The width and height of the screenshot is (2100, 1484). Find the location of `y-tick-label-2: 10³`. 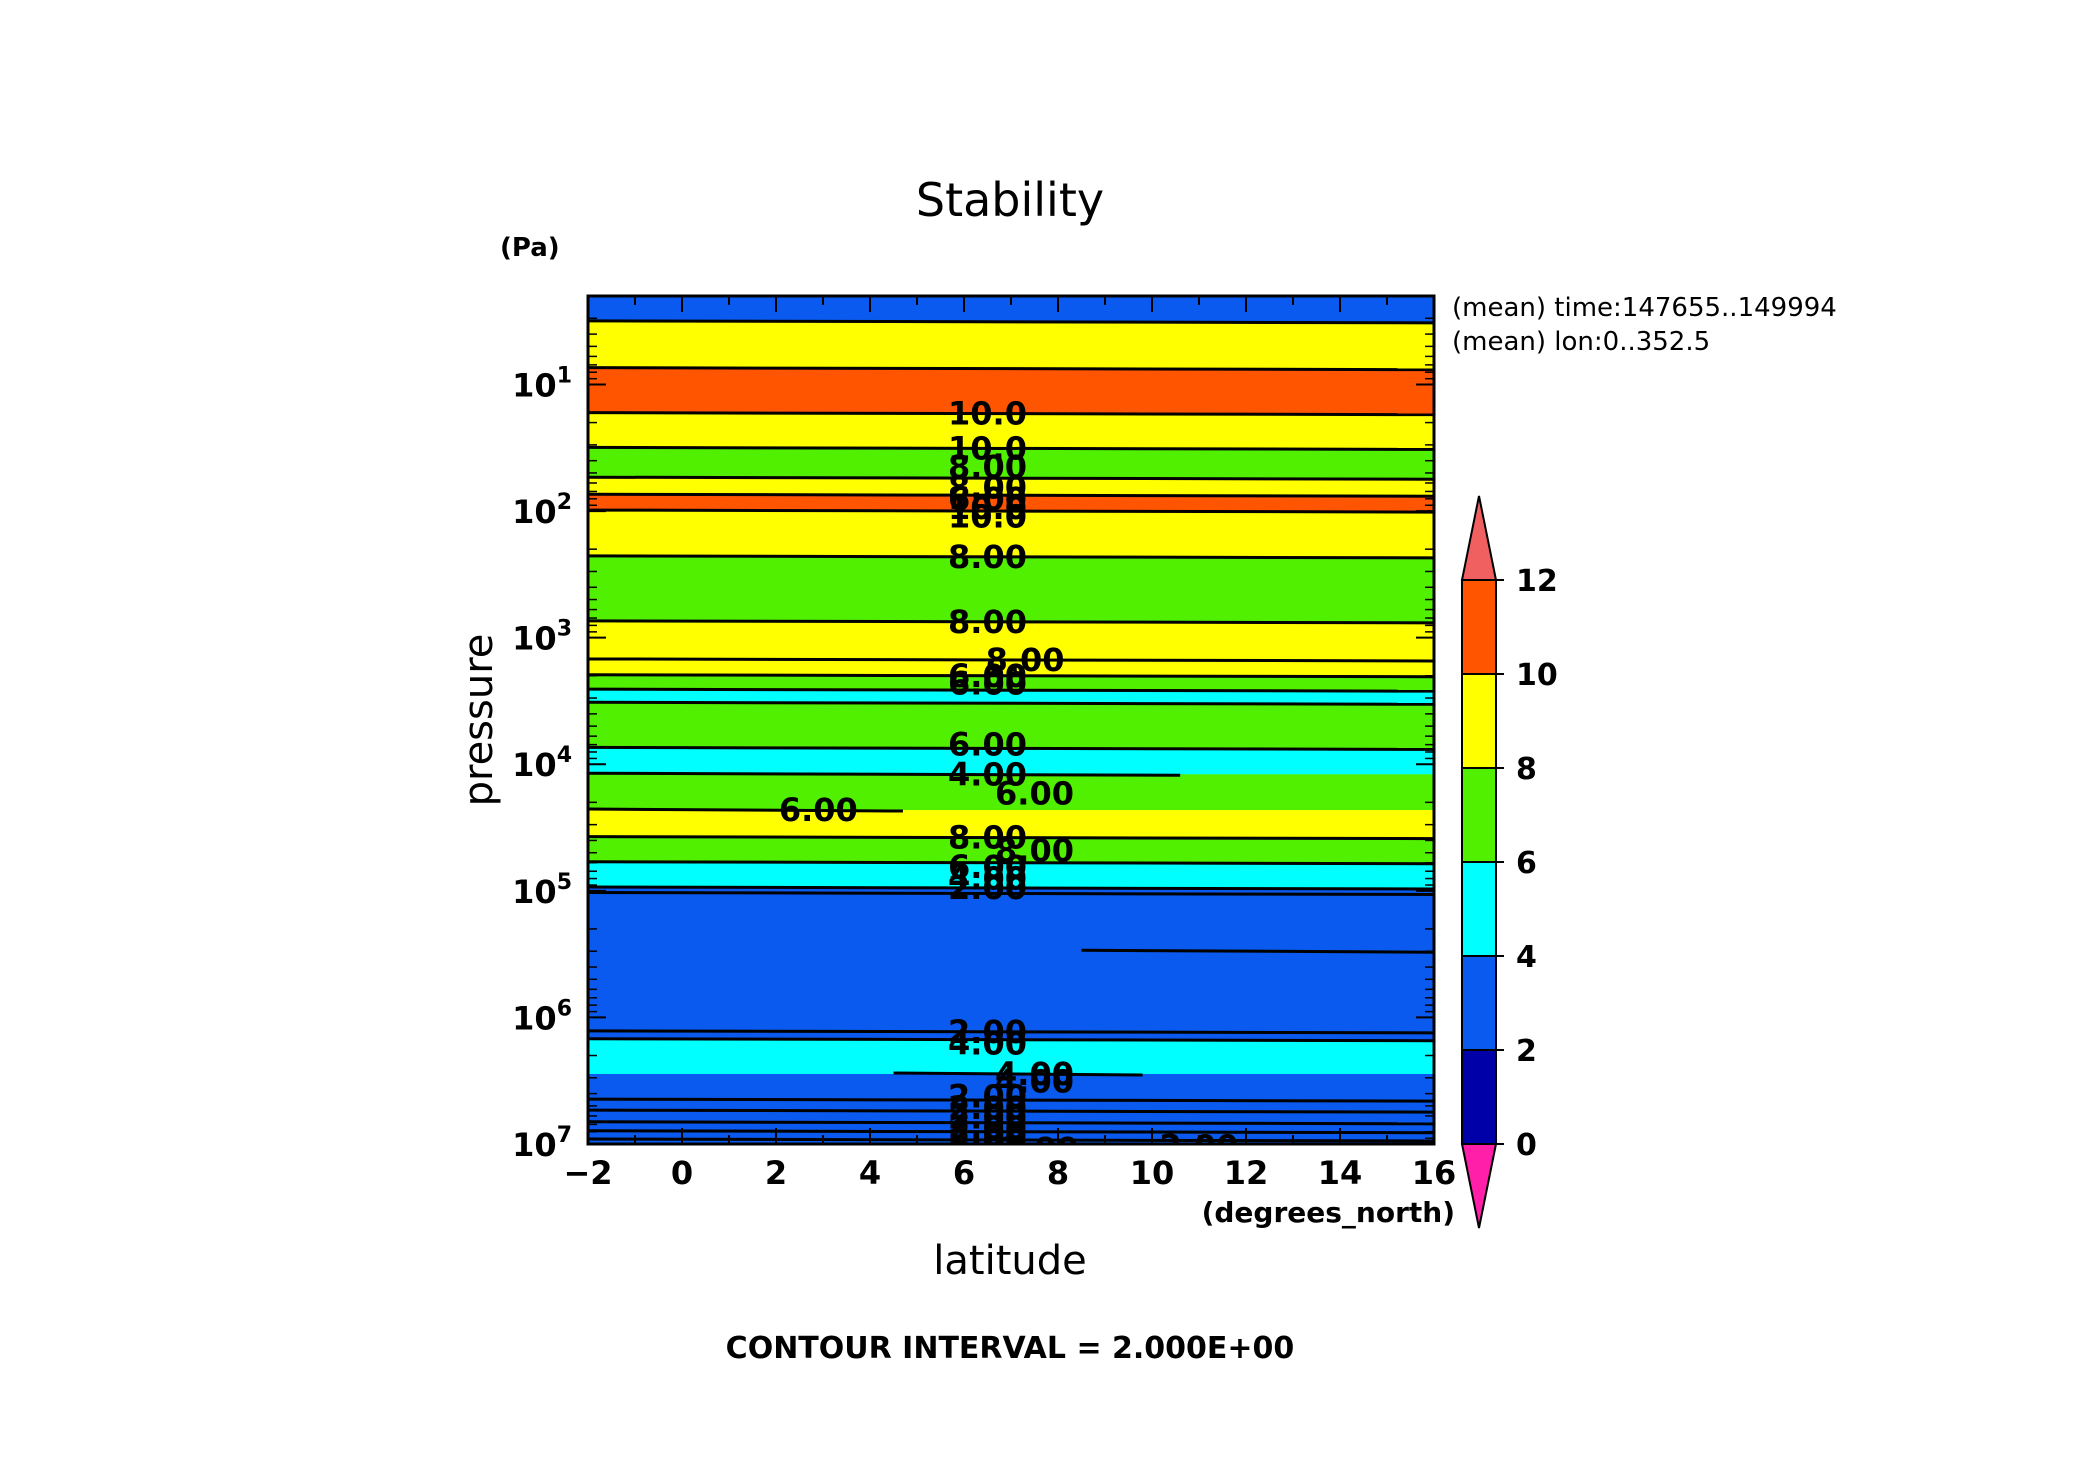

y-tick-label-2: 10³ is located at coordinates (542, 637).